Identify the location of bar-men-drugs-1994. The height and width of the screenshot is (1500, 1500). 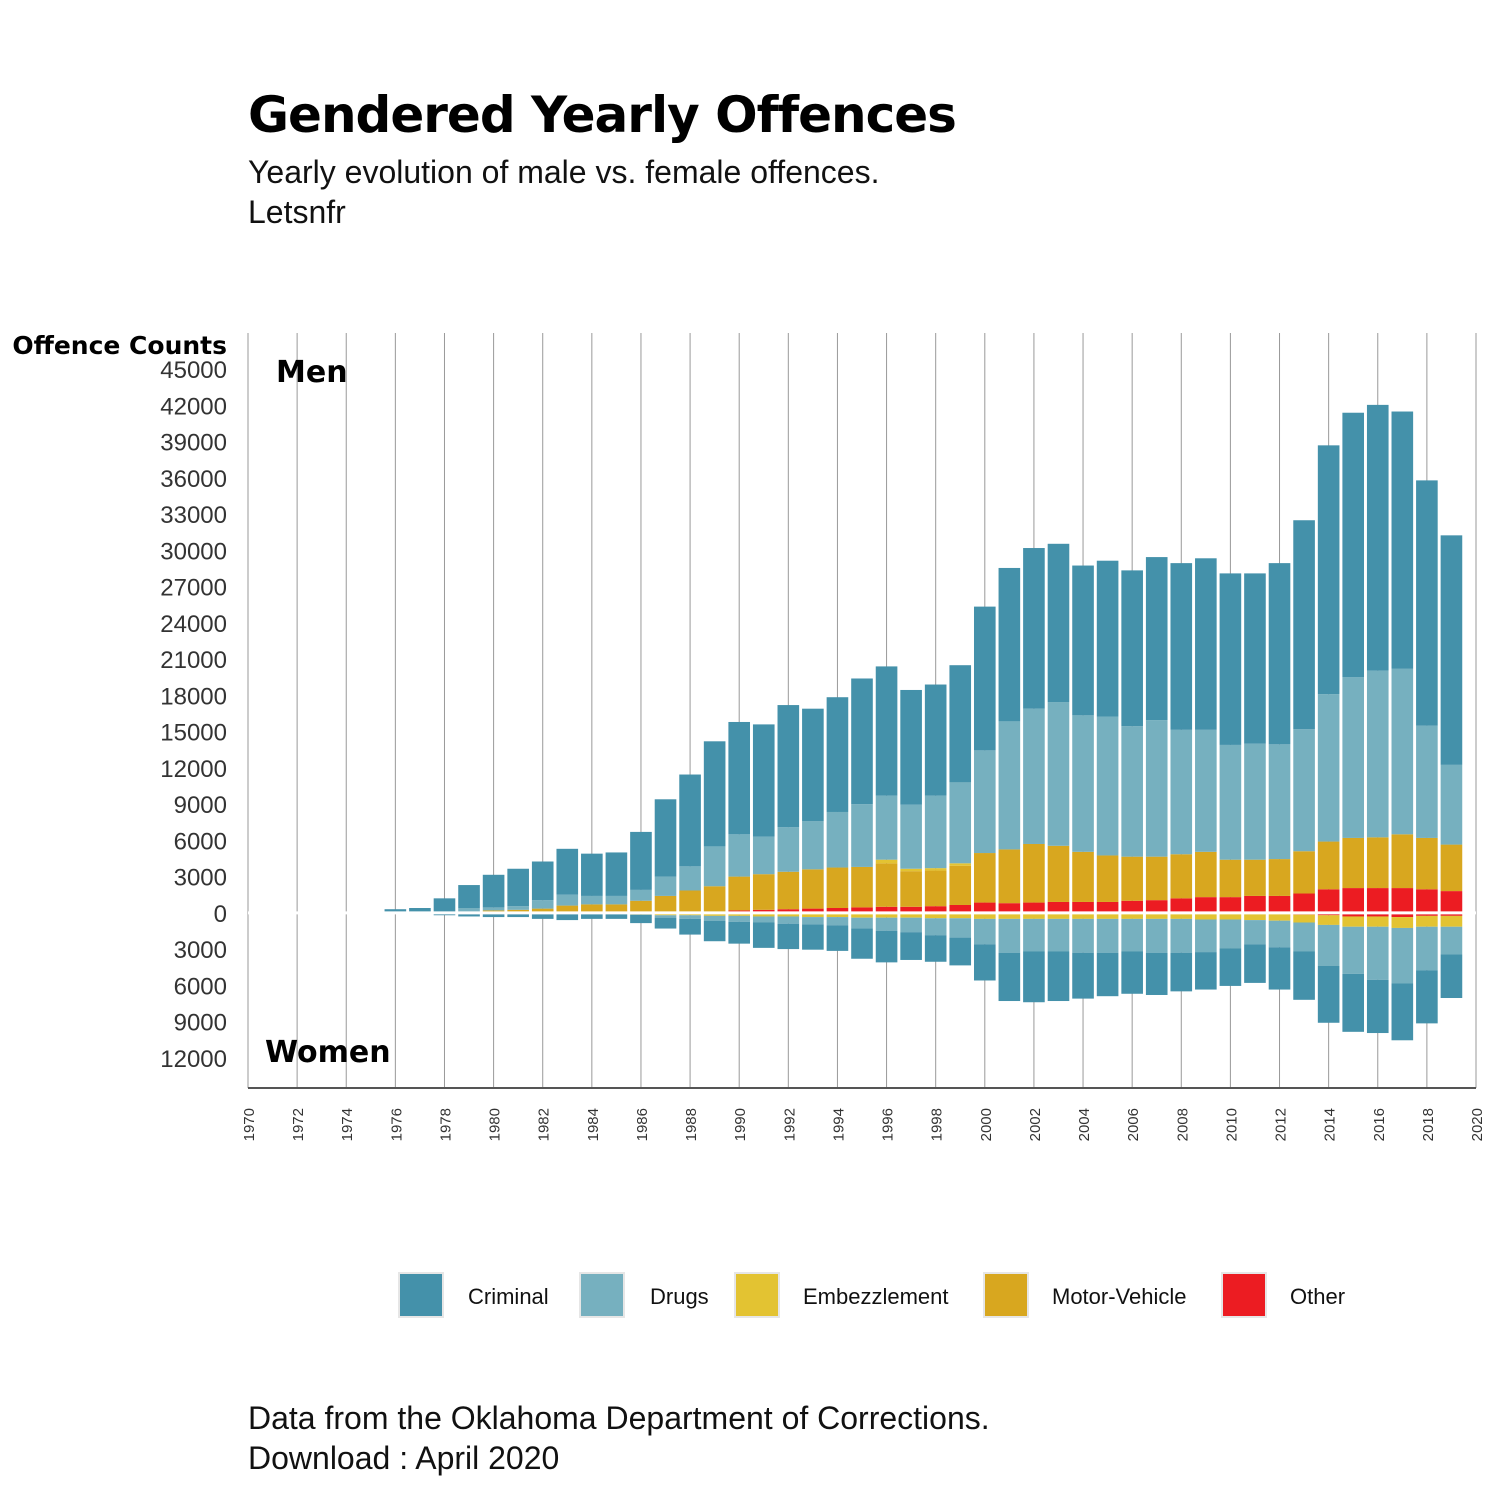
(837, 839).